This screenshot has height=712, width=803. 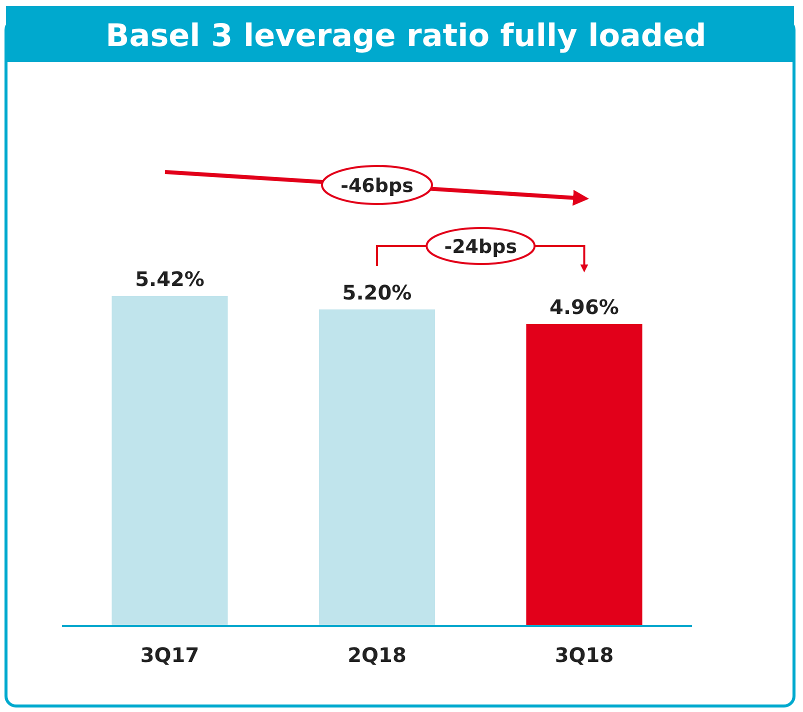 I want to click on bracket-arrow-with-label: -24bps, so click(x=482, y=249).